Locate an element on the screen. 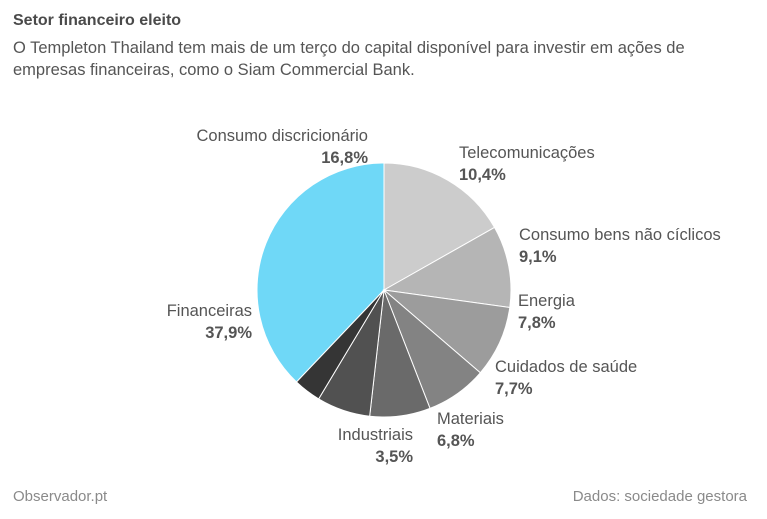  chart-title: Setor financeiro eleito is located at coordinates (97, 20).